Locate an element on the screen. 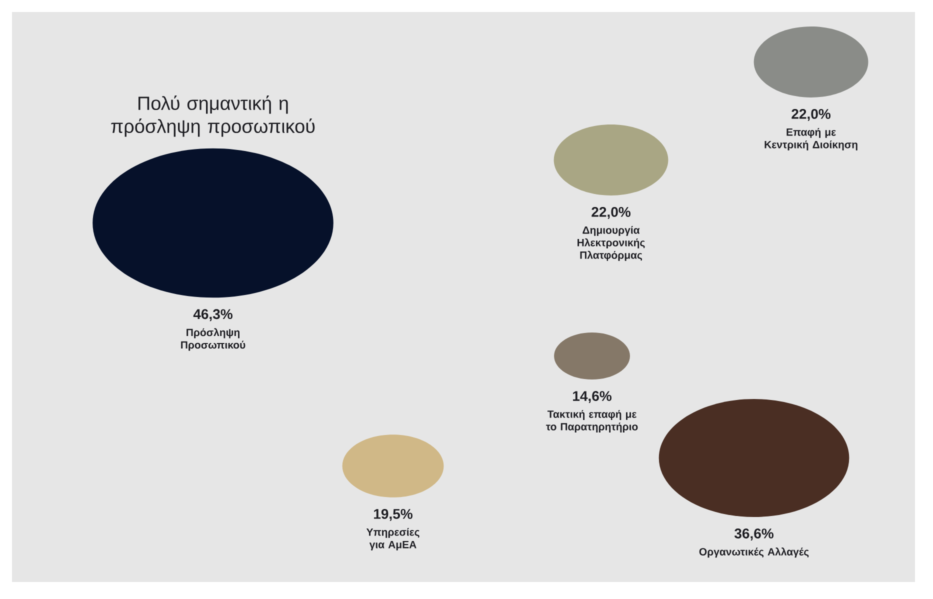  data-label: 19,5% is located at coordinates (393, 514).